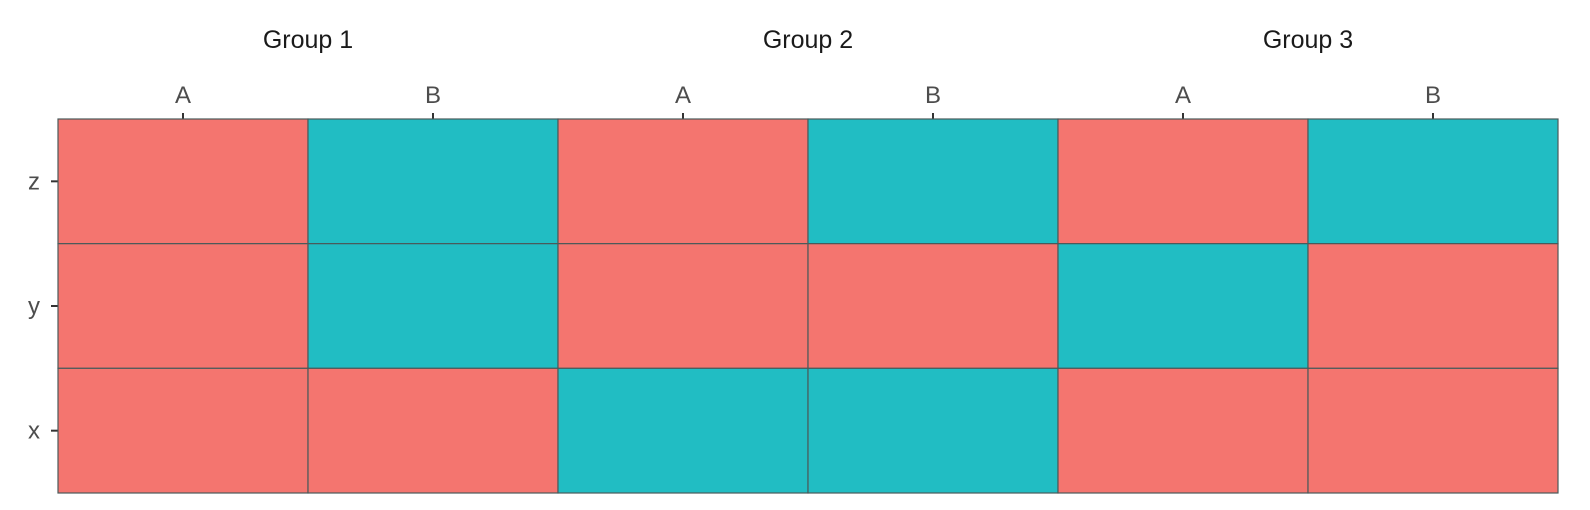  What do you see at coordinates (34, 306) in the screenshot?
I see `y-tick-label: y` at bounding box center [34, 306].